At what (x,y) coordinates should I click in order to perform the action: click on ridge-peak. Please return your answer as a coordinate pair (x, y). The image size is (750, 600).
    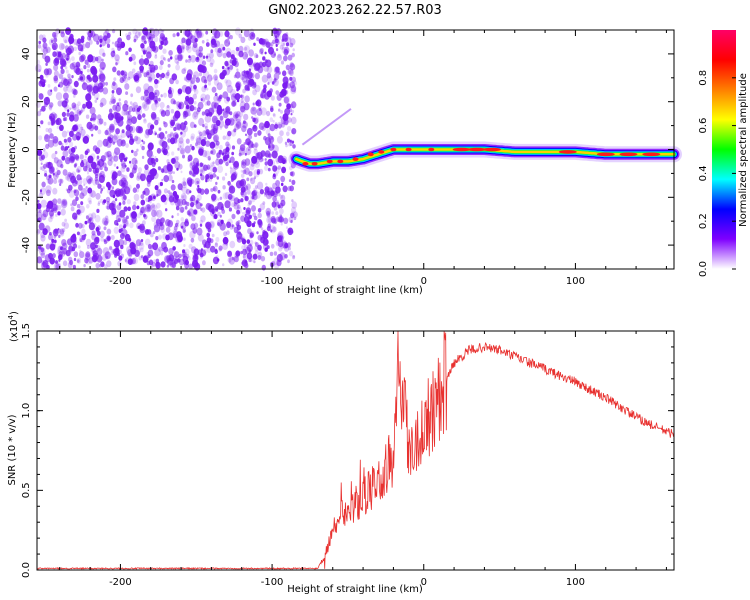
    Looking at the image, I should click on (355, 159).